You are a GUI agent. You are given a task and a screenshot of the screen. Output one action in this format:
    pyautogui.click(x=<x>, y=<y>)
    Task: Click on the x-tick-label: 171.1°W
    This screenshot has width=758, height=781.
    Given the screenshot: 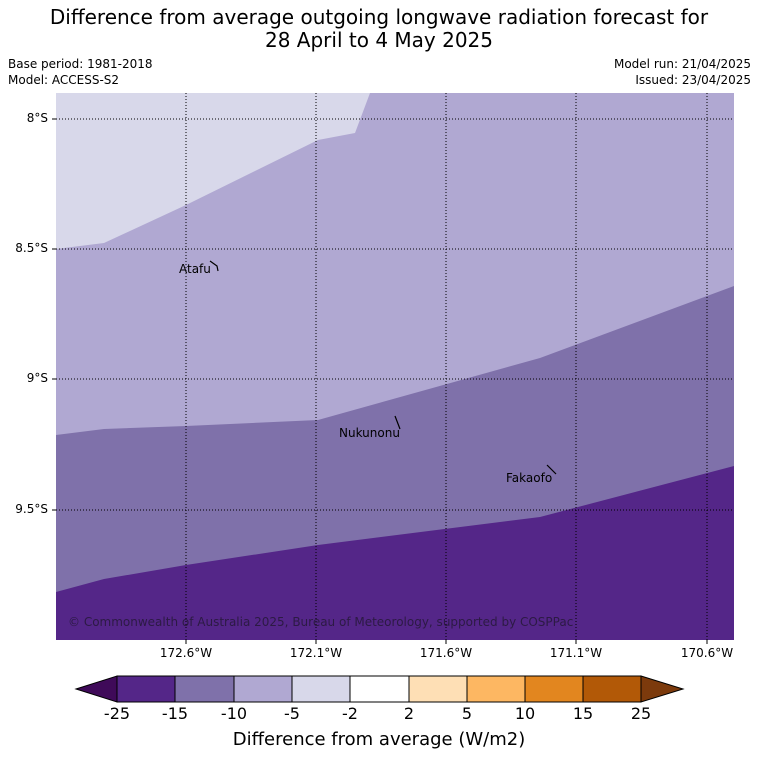 What is the action you would take?
    pyautogui.click(x=576, y=653)
    